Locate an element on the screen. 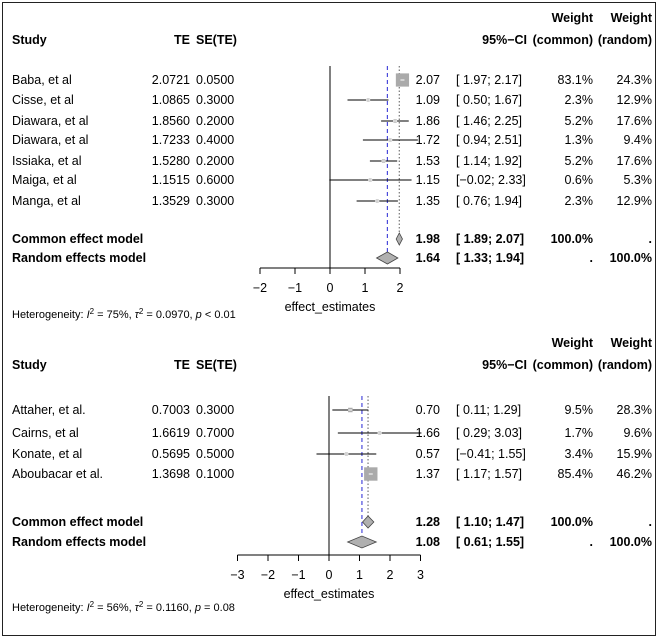 This screenshot has height=640, width=660. p1-study-te: 1.0865 is located at coordinates (171, 100).